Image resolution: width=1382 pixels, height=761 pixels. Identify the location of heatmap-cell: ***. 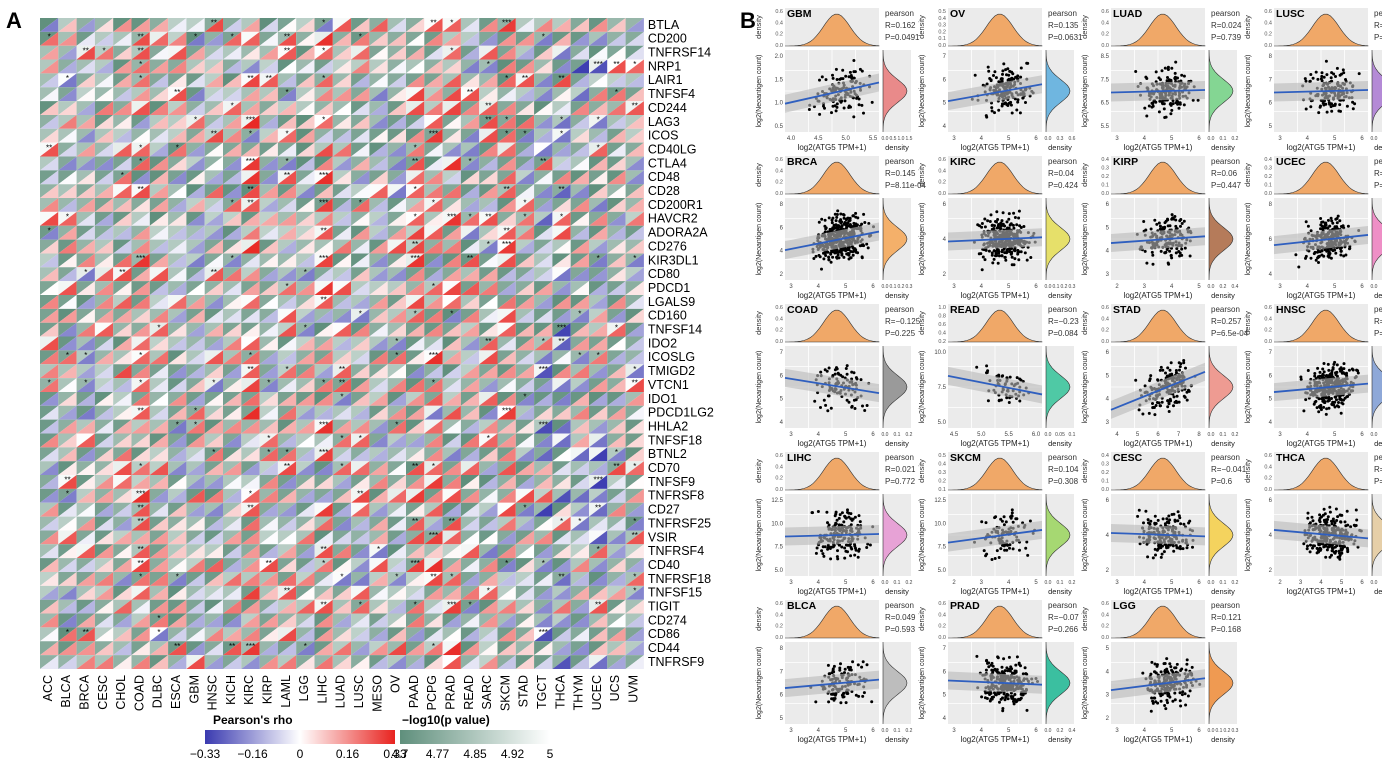
(506, 246).